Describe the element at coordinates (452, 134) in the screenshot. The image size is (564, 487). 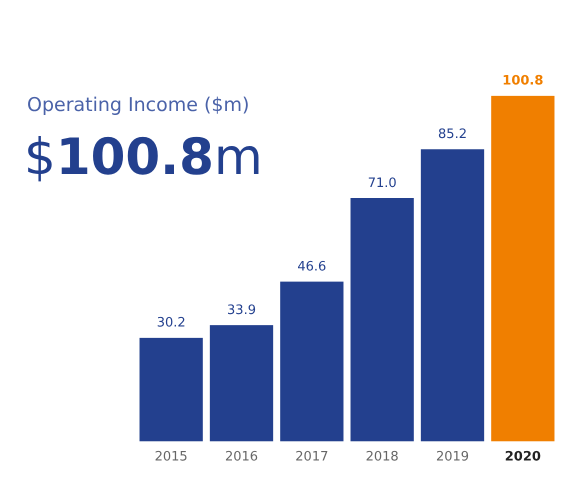
I see `data-label: 85.2` at that location.